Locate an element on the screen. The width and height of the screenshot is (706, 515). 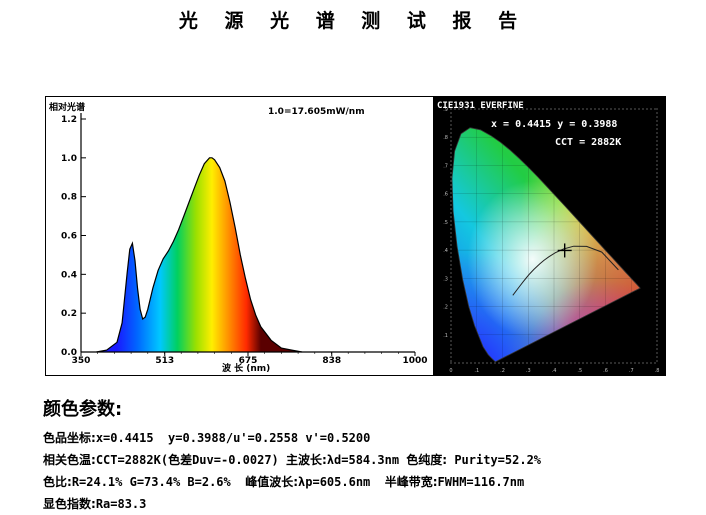
cie-x-tick-label: .7 is located at coordinates (631, 371).